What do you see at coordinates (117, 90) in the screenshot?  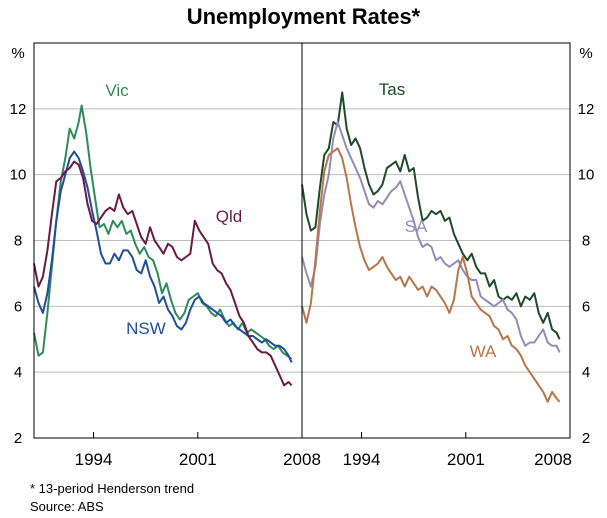 I see `series-label-vic: Vic` at bounding box center [117, 90].